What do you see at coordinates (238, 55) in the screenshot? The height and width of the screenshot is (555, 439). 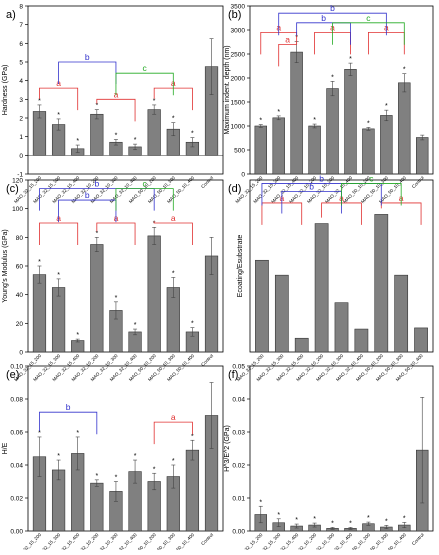 I see `chart-b-ytick-label-5: 2500` at bounding box center [238, 55].